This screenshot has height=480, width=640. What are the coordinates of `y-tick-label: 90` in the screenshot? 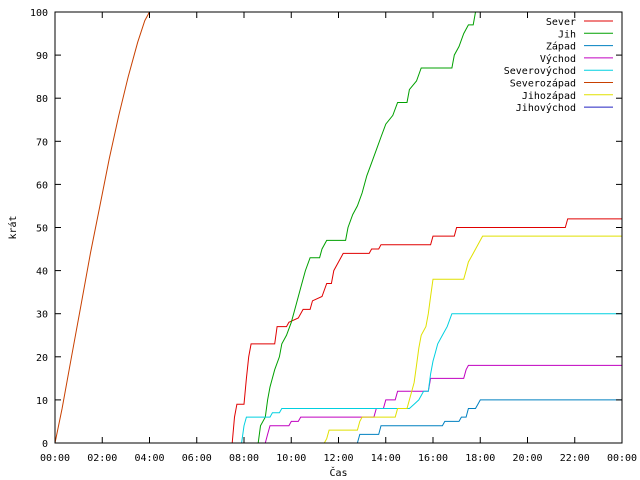 It's located at (42, 56).